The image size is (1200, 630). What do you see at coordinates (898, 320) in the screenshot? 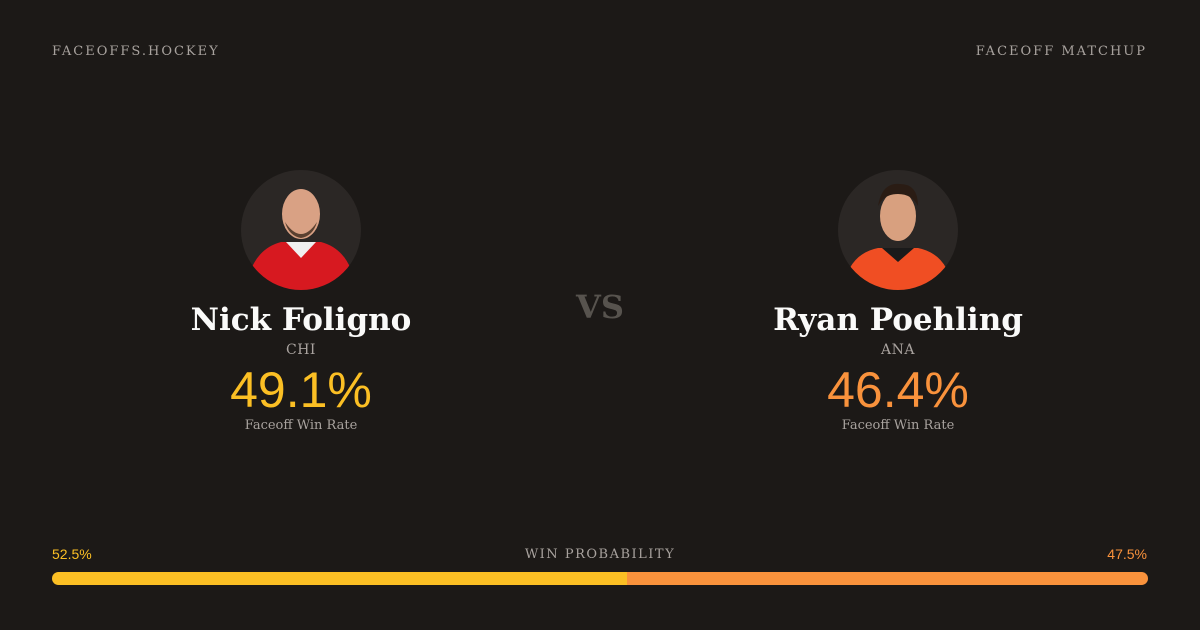
I see `player-name: Ryan Poehling` at bounding box center [898, 320].